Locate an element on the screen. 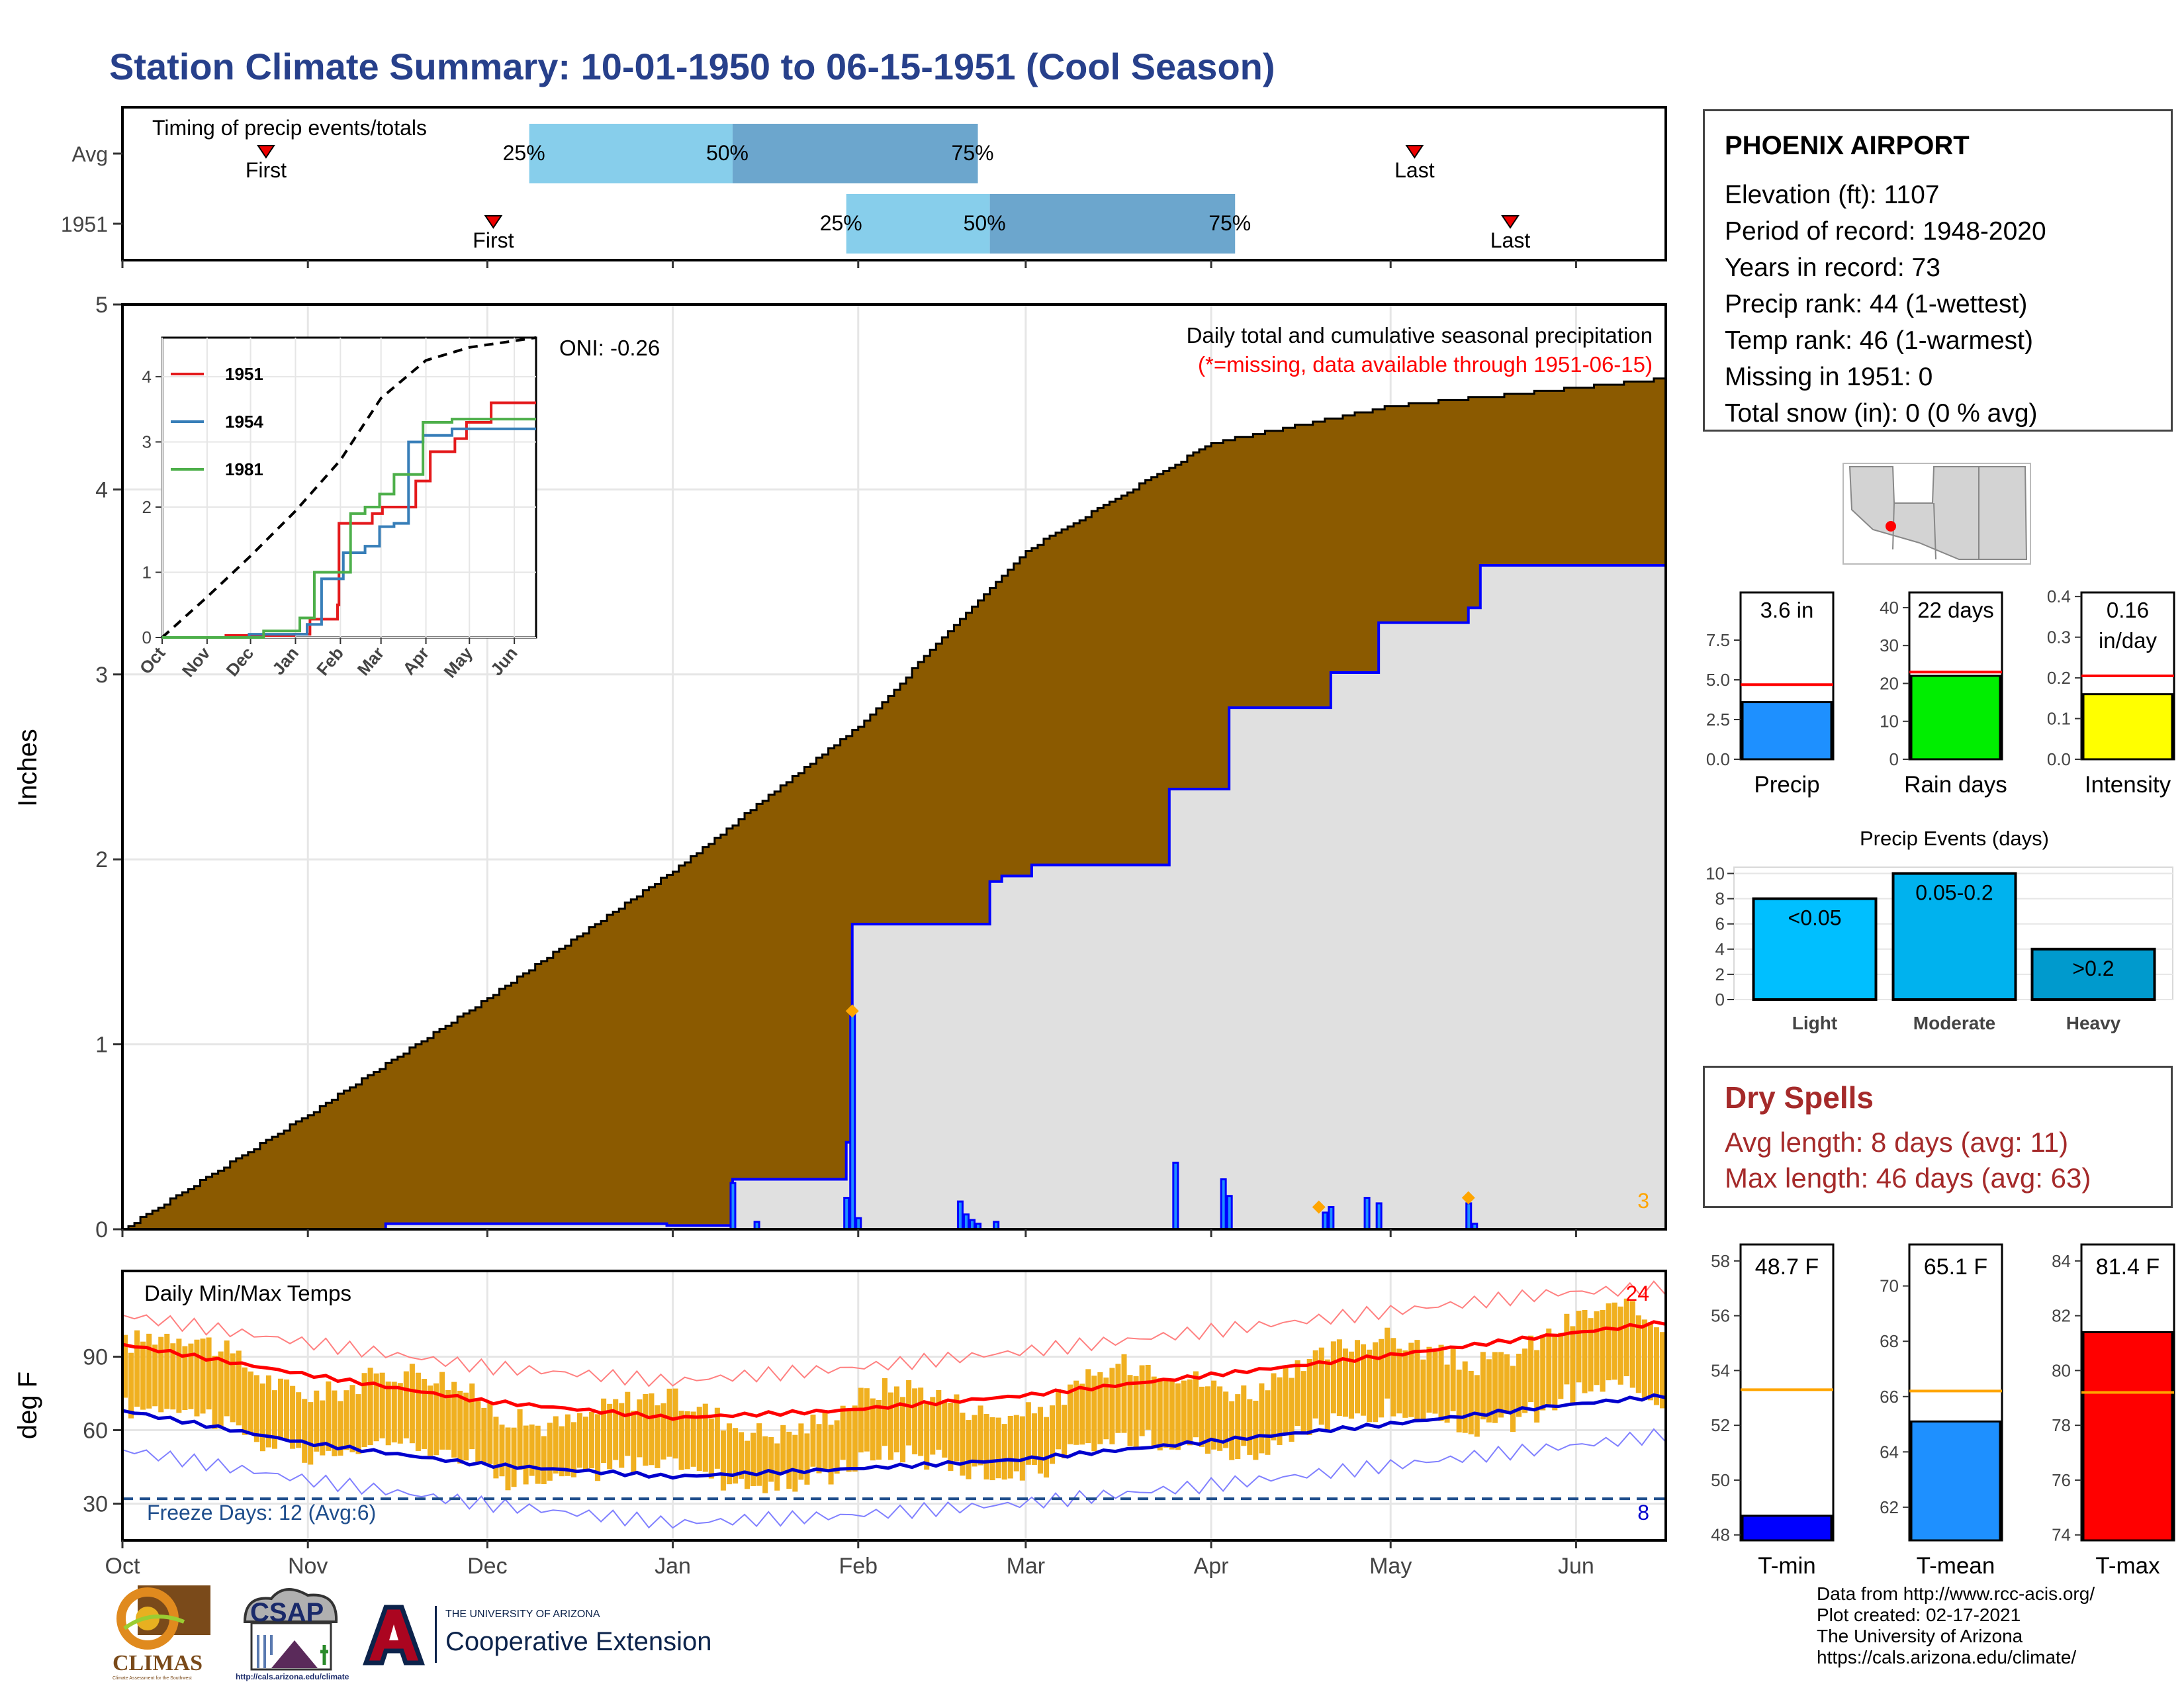 This screenshot has height=1688, width=2184. inset-ytick-label: 2 is located at coordinates (147, 507).